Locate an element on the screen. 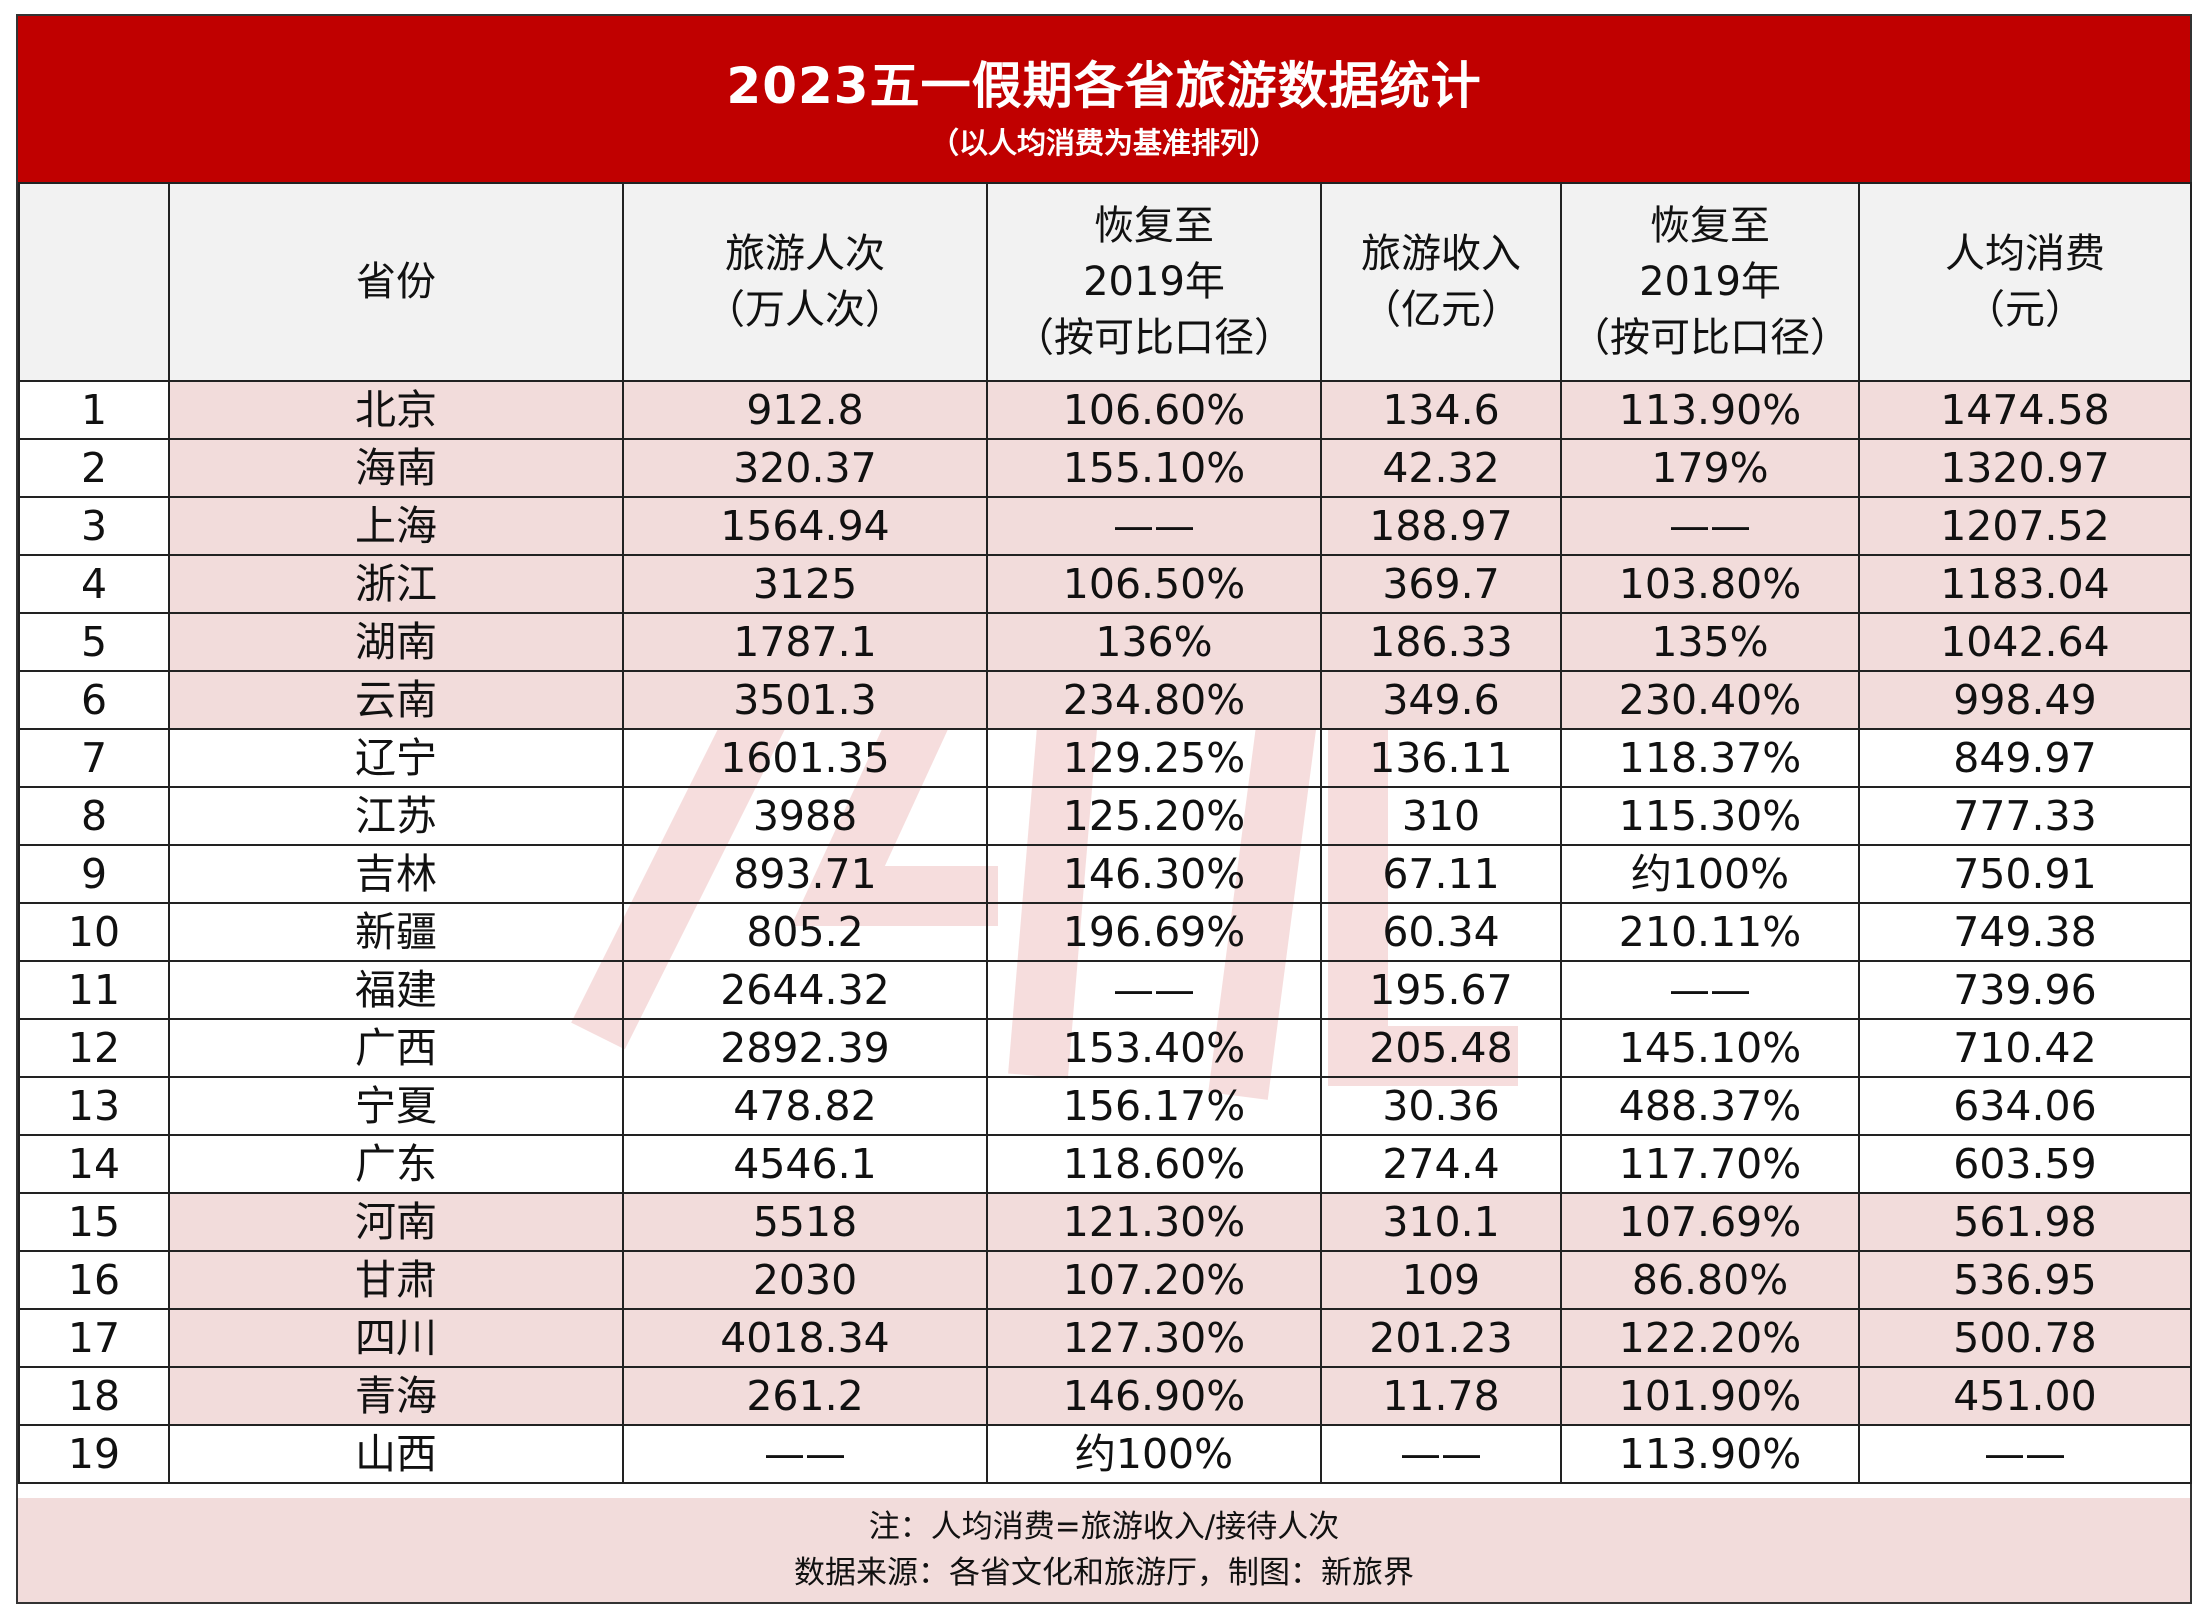 The height and width of the screenshot is (1616, 2210). per-capita-cell: 1320.97 is located at coordinates (2025, 468).